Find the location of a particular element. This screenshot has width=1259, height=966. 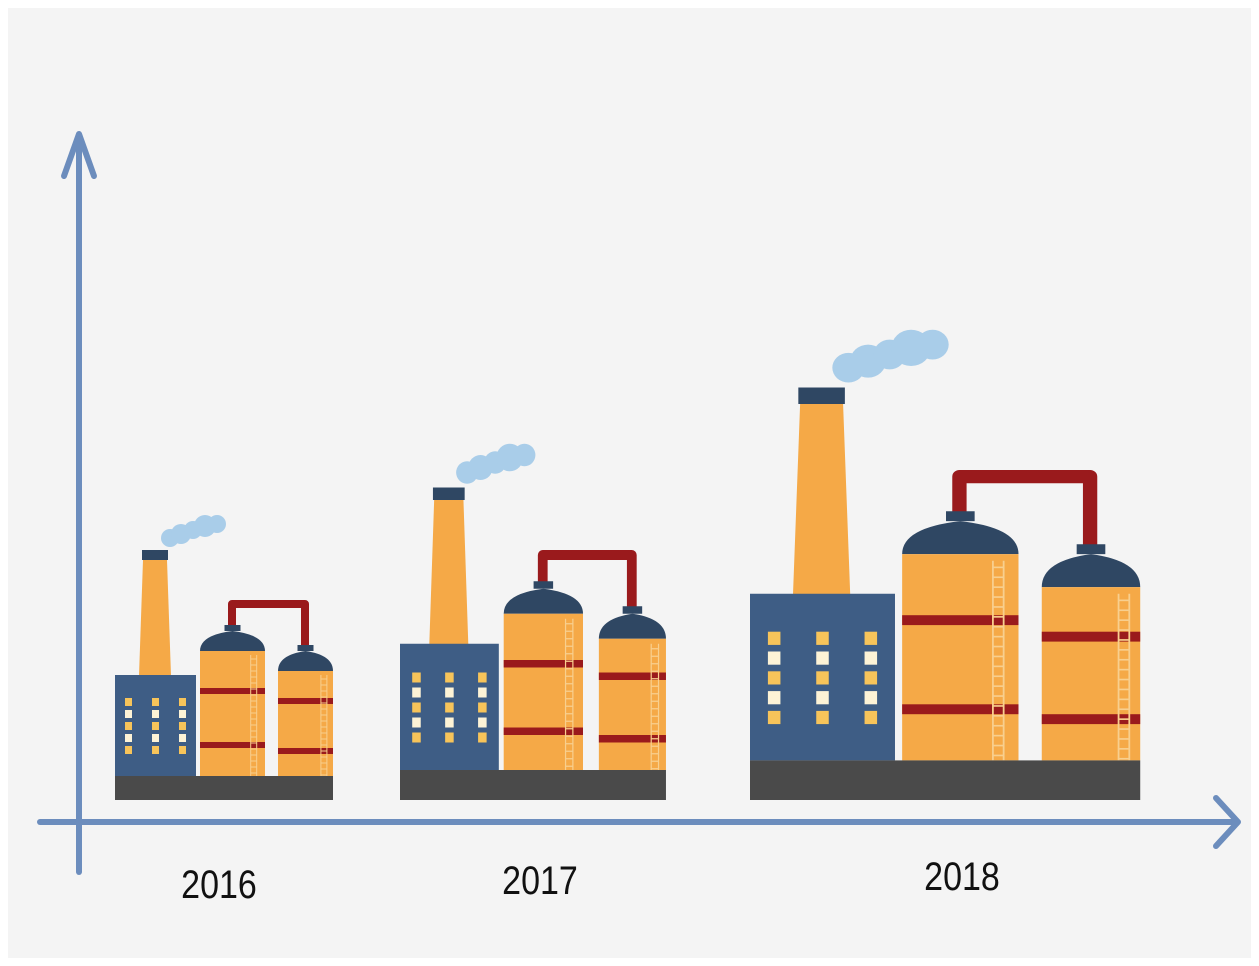

year-label: 2017 is located at coordinates (540, 879).